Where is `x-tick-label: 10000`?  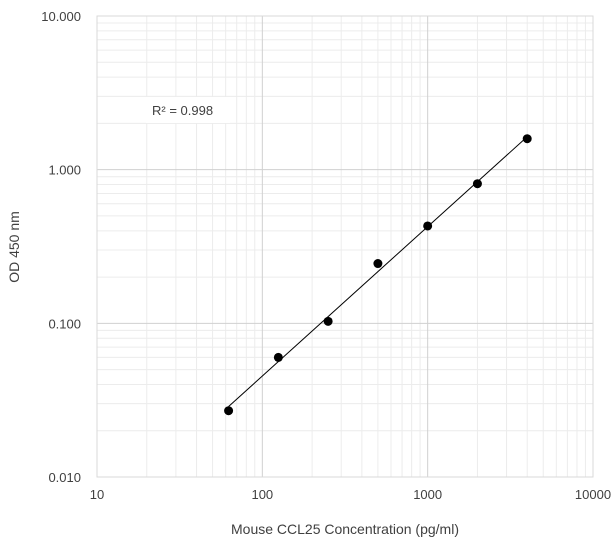
x-tick-label: 10000 is located at coordinates (593, 494).